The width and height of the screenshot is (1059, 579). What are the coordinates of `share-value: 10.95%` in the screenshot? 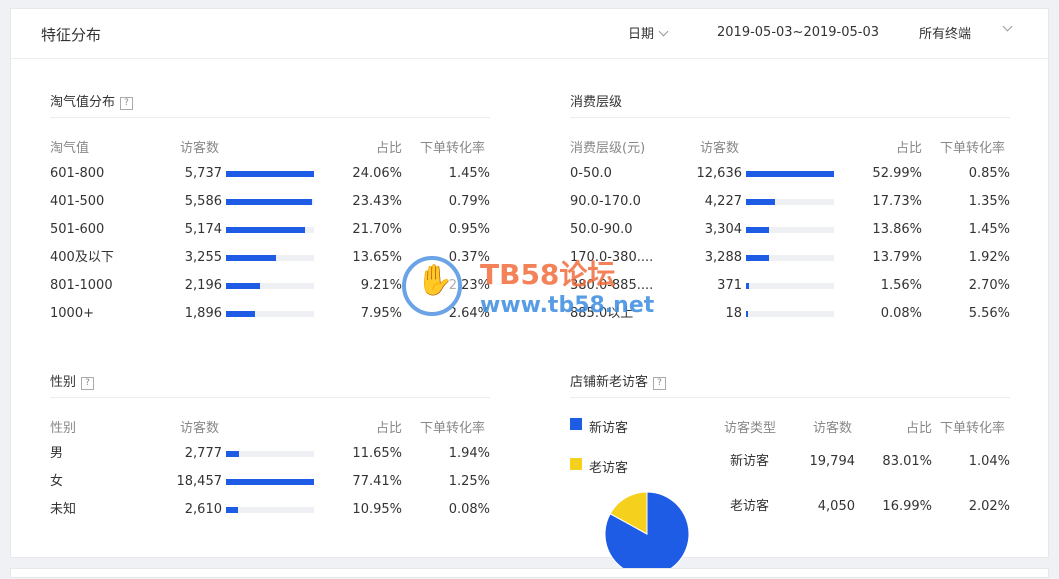 It's located at (377, 509).